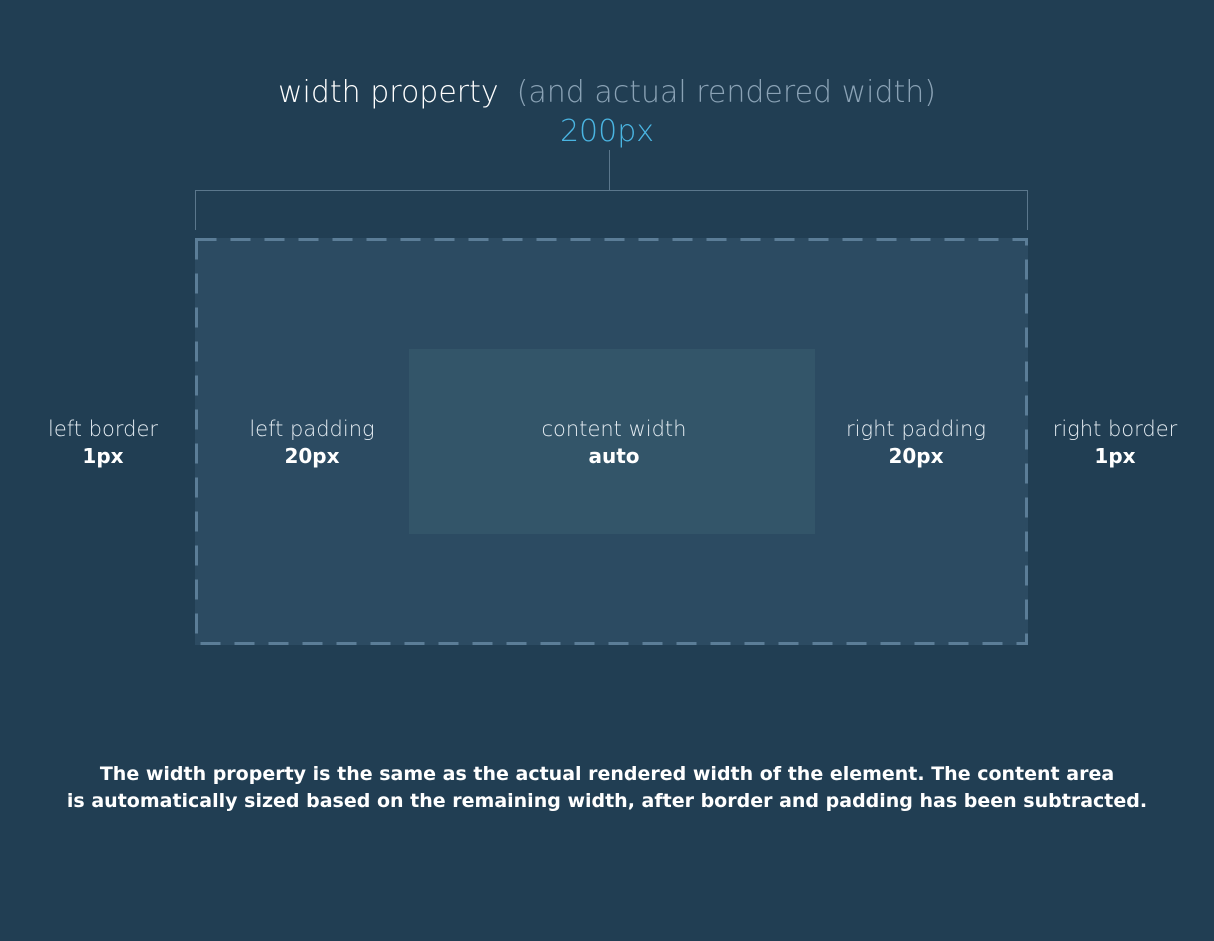  What do you see at coordinates (614, 456) in the screenshot?
I see `content-width-value: auto` at bounding box center [614, 456].